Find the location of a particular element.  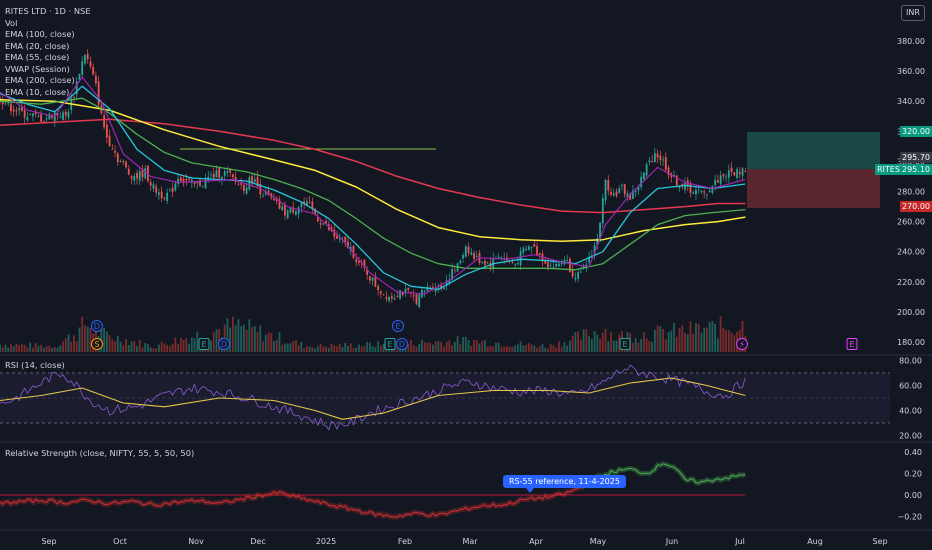

symbol-price-tag: 295.10 is located at coordinates (916, 169).